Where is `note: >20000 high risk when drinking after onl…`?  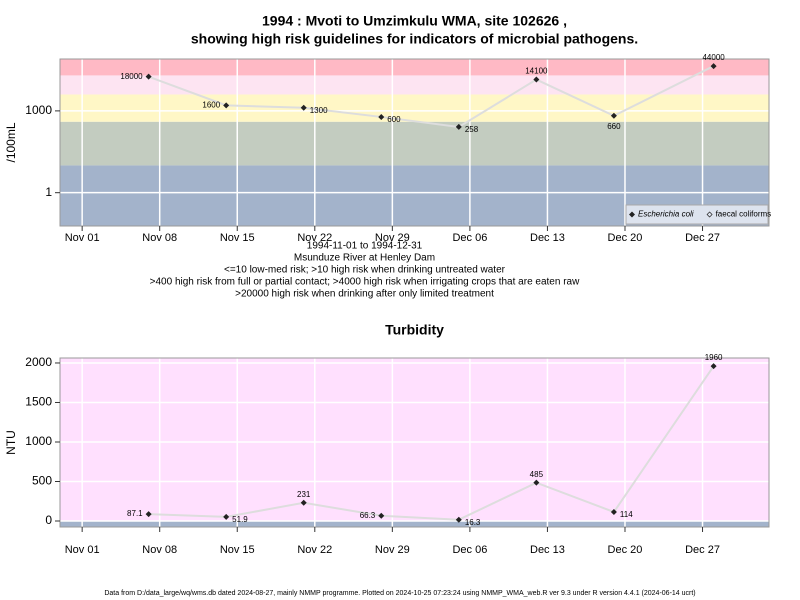 note: >20000 high risk when drinking after onl… is located at coordinates (364, 294).